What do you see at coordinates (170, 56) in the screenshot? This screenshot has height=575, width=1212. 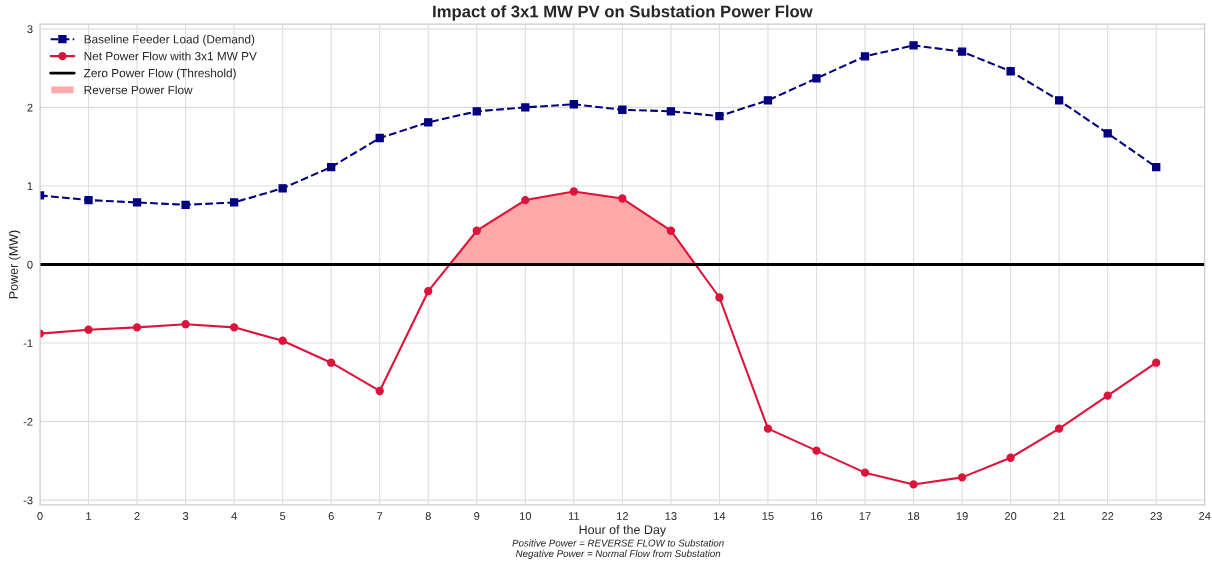 I see `legend-label: Net Power Flow with 3x1 MW PV` at bounding box center [170, 56].